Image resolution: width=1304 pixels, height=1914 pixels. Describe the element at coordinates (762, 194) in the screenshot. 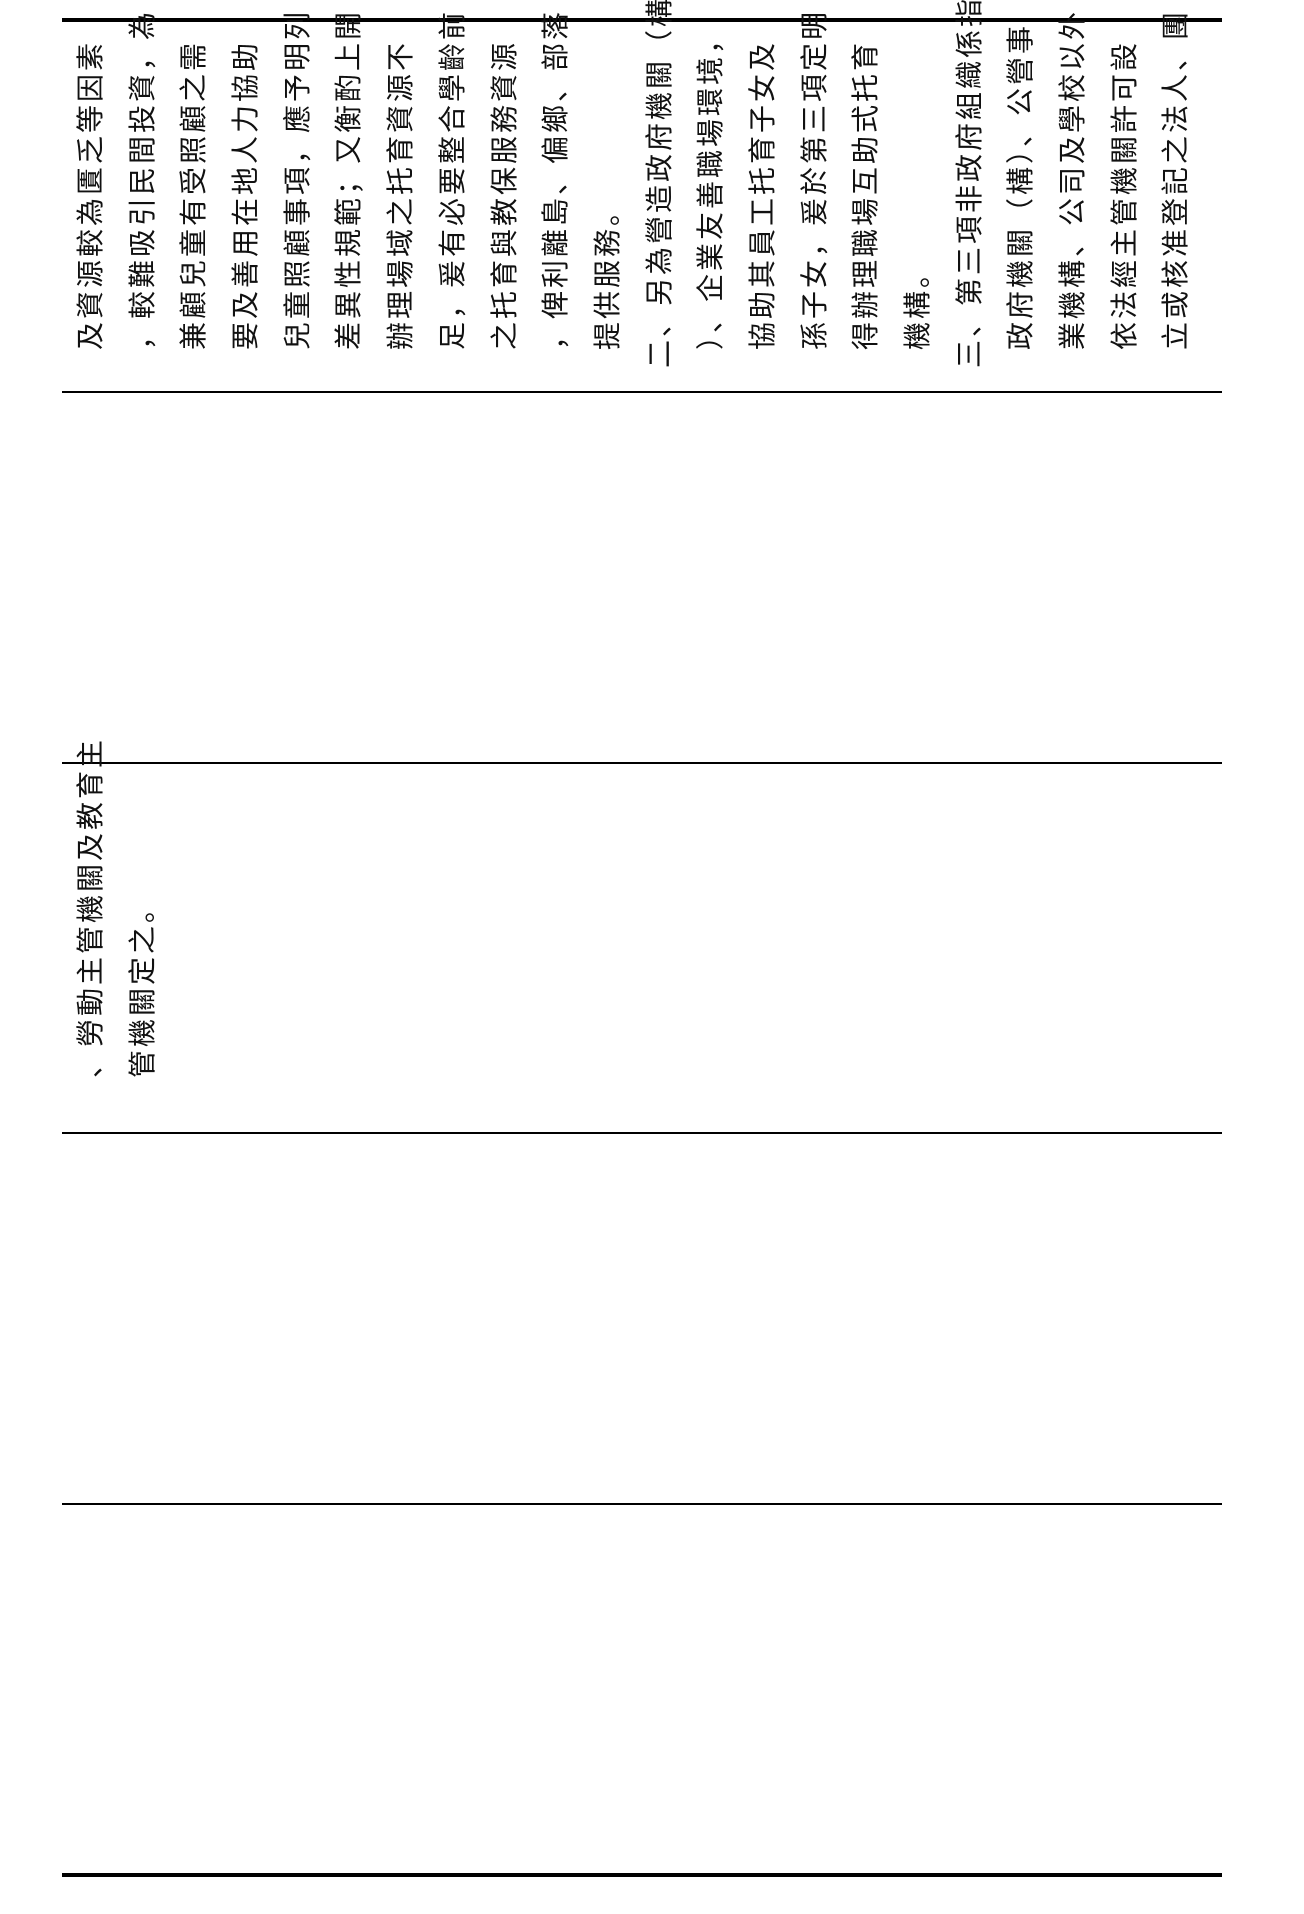

I see `text-line: 協助其員工托育子女及` at that location.